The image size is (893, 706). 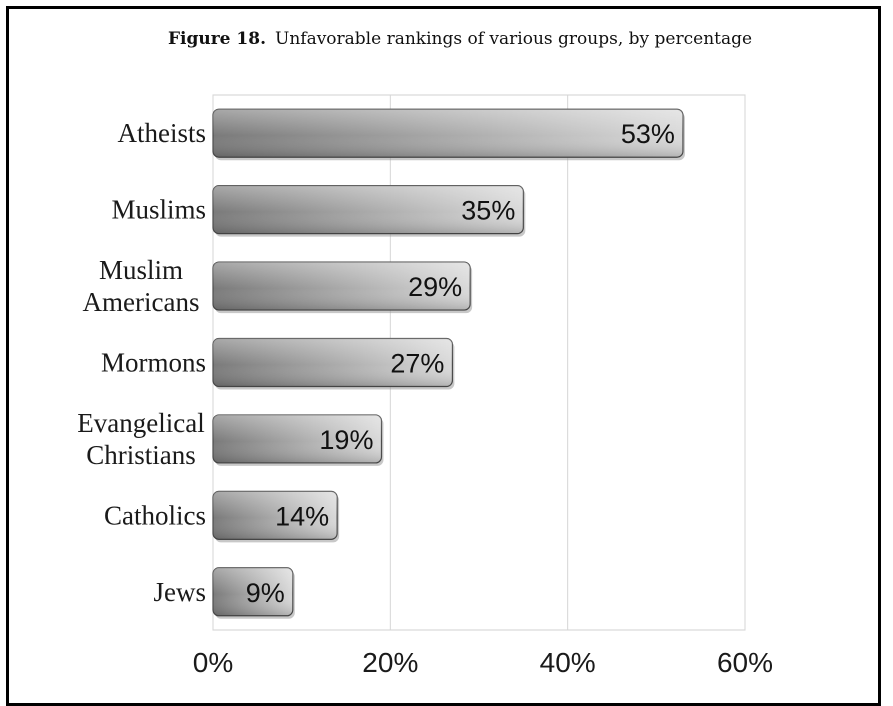 What do you see at coordinates (302, 516) in the screenshot?
I see `value-label-5: 14%` at bounding box center [302, 516].